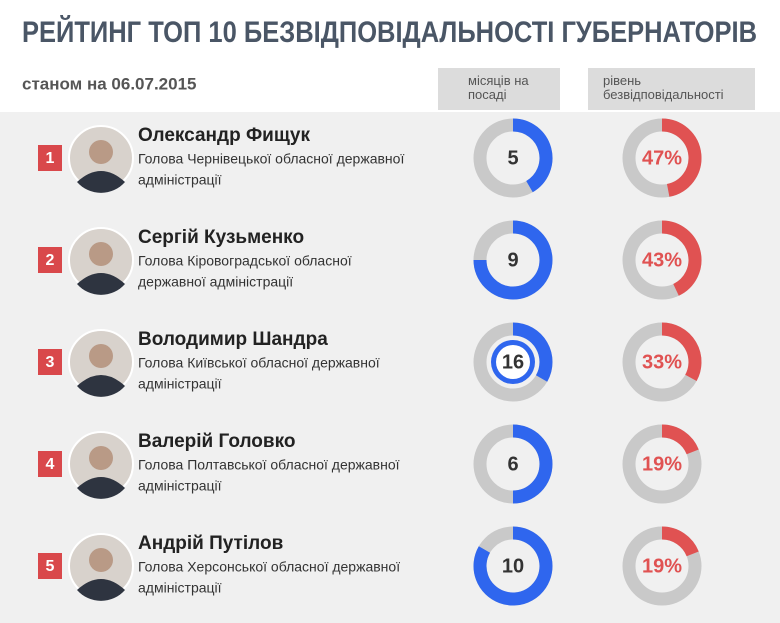  I want to click on rank: 4, so click(50, 464).